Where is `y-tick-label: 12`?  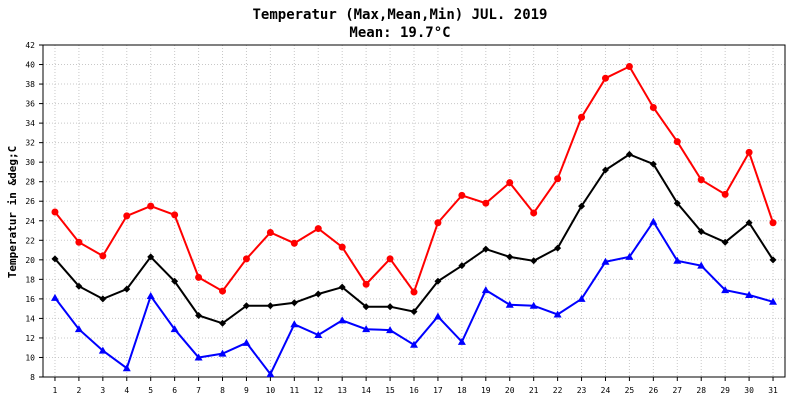 y-tick-label: 12 is located at coordinates (30, 338).